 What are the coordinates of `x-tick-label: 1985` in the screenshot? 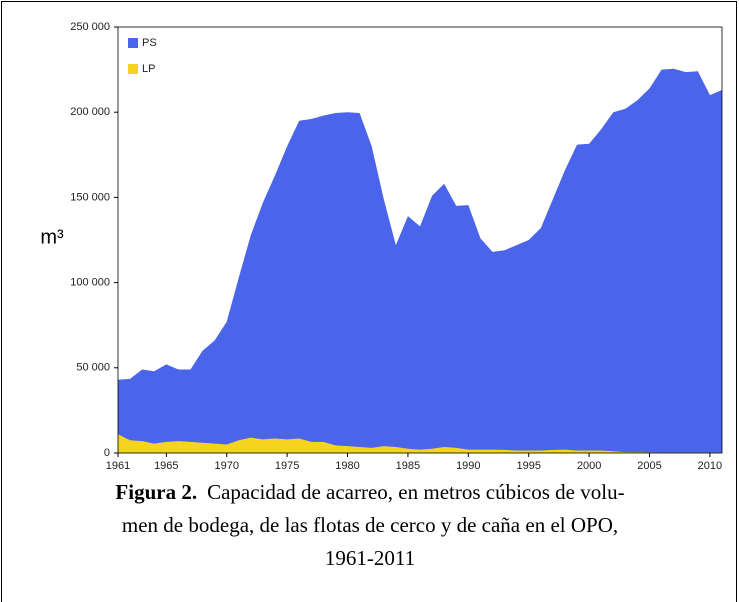 It's located at (408, 466).